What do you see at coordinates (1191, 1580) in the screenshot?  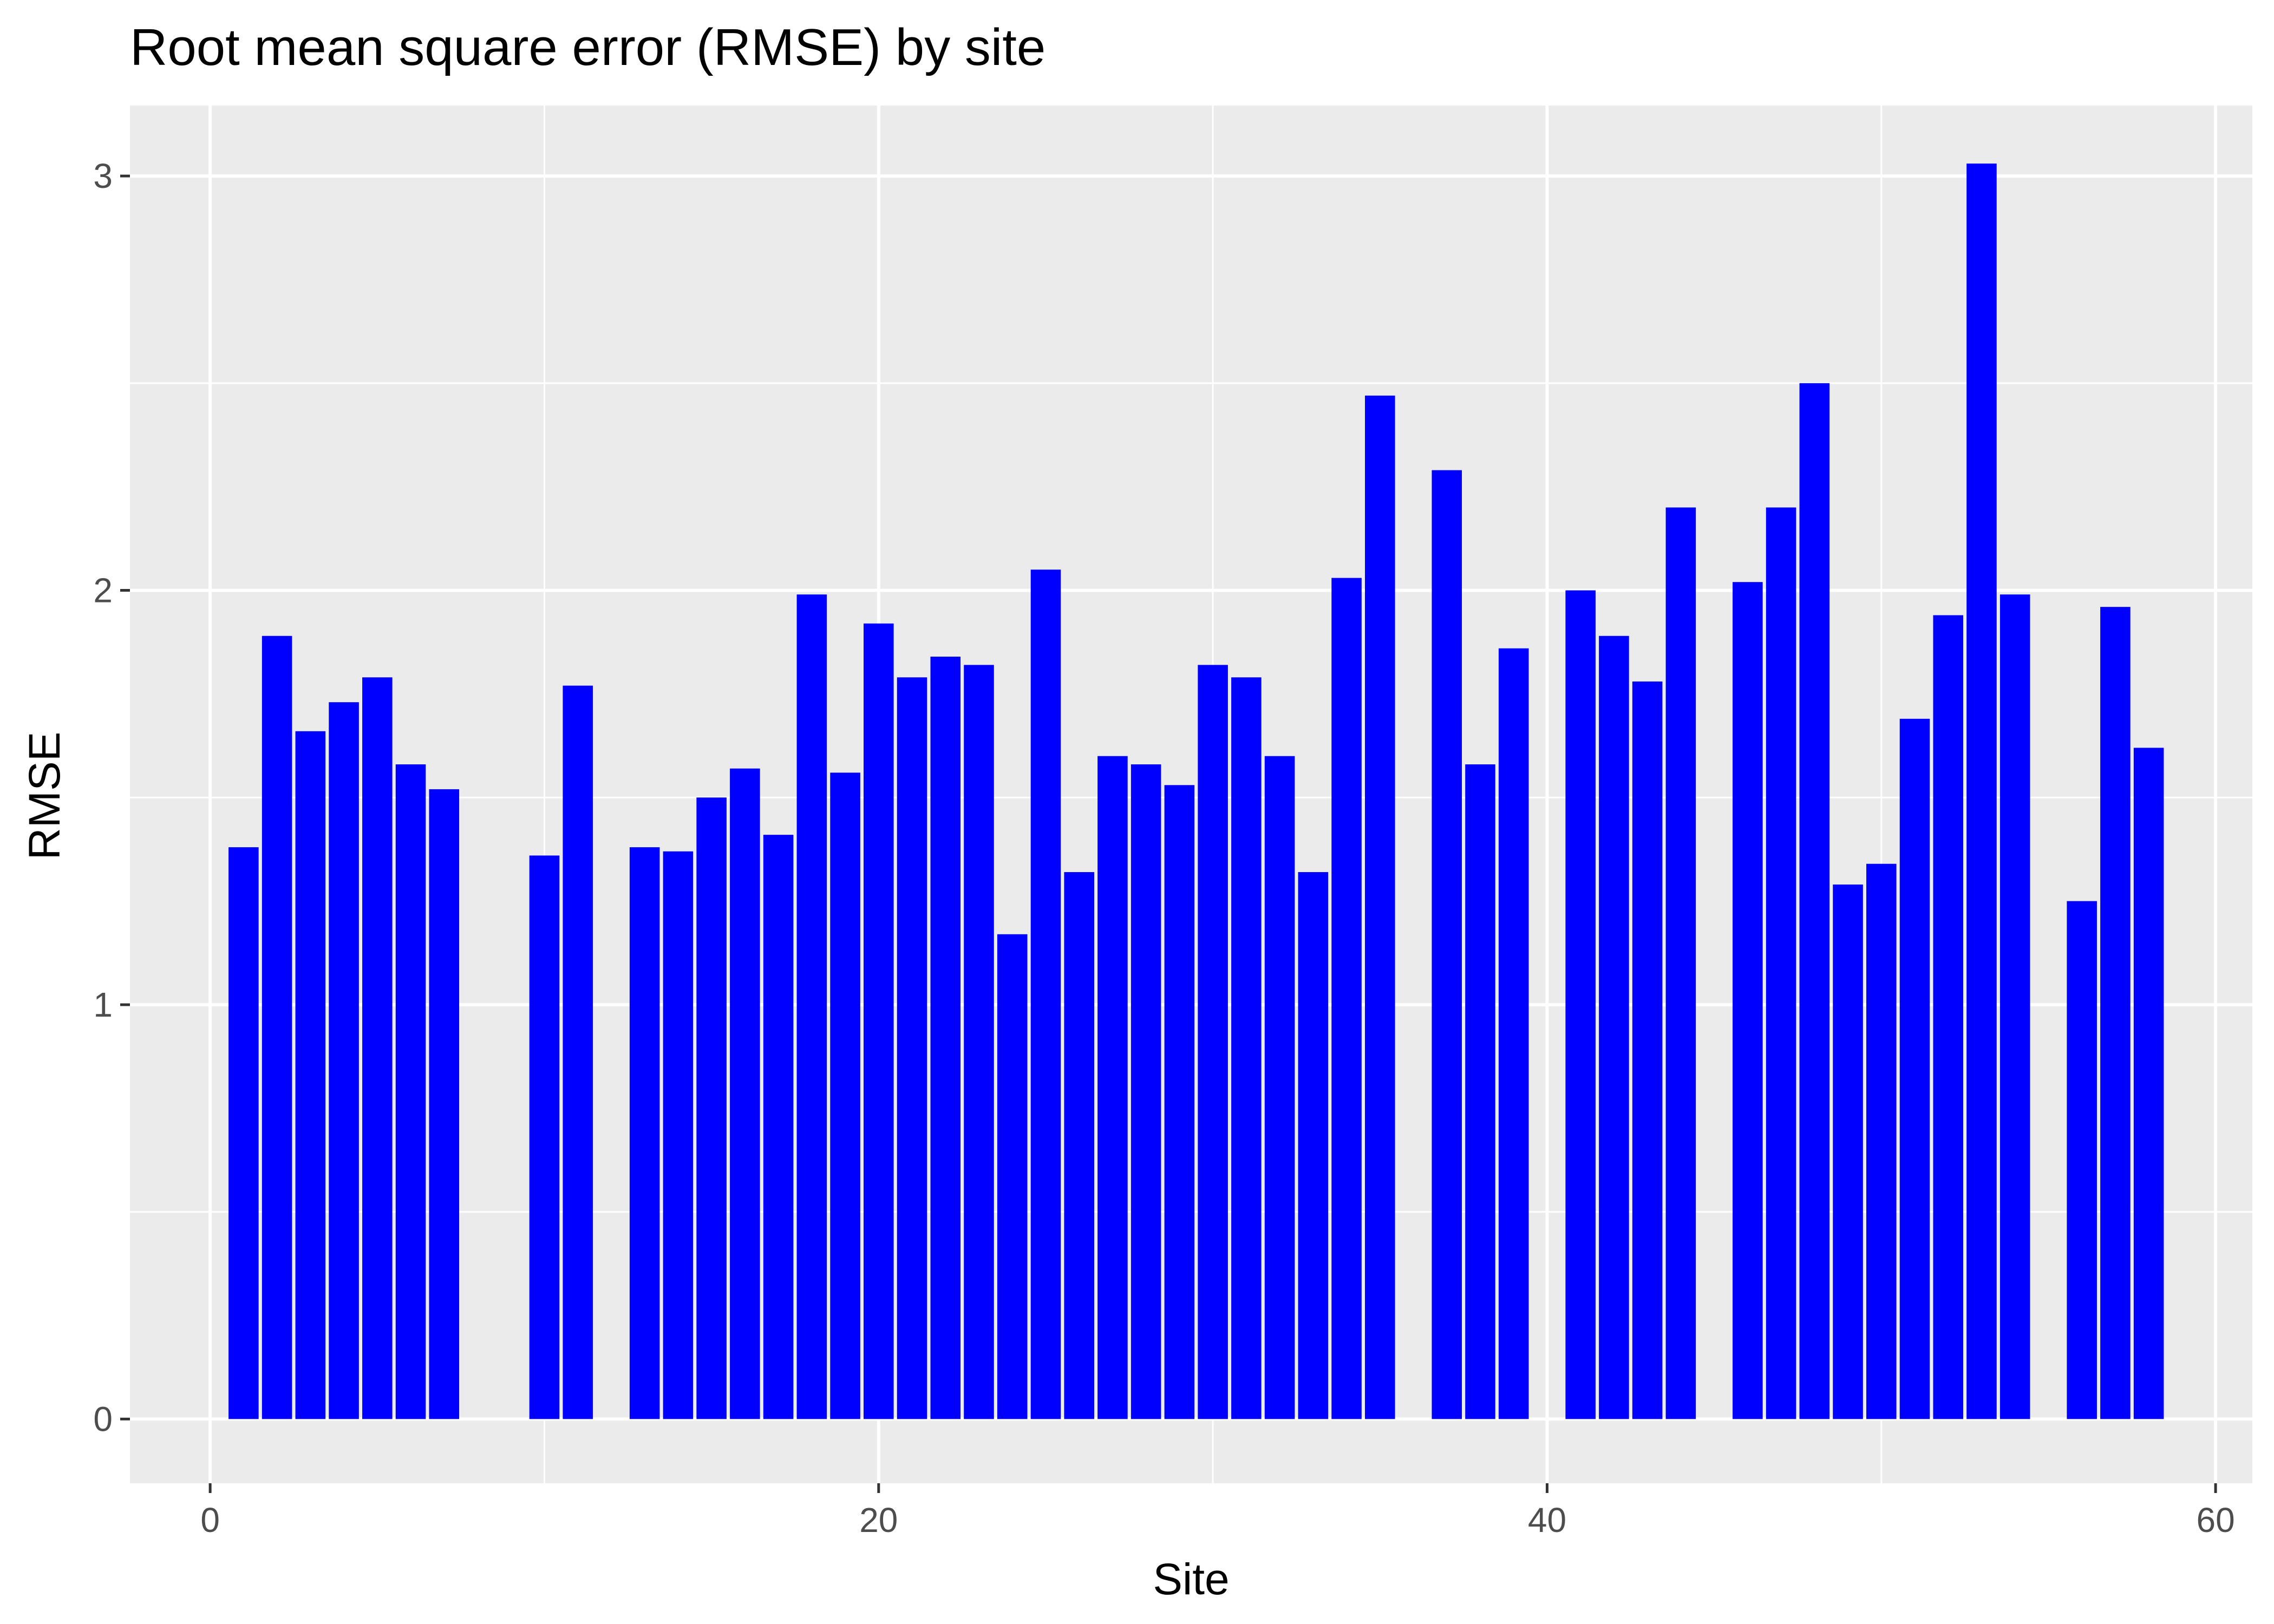 I see `x-axis-label: Site` at bounding box center [1191, 1580].